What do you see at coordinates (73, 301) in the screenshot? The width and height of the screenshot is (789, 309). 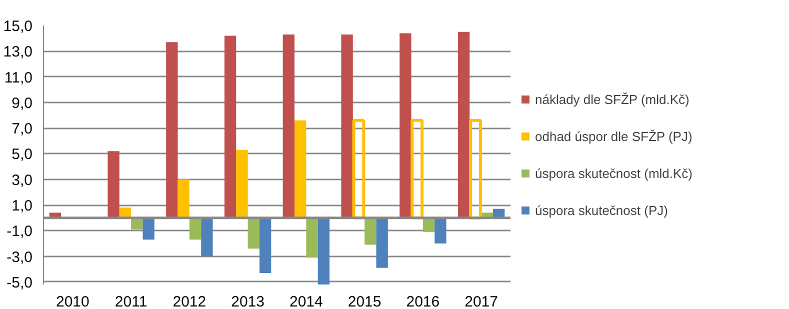 I see `x-tick-label: 2010` at bounding box center [73, 301].